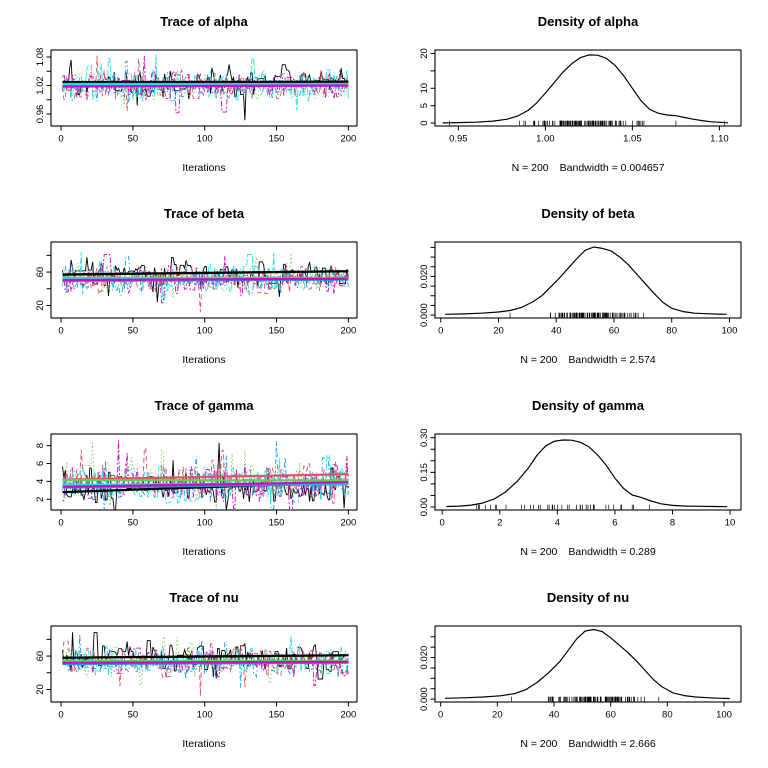  Describe the element at coordinates (730, 523) in the screenshot. I see `x-tick-label: 10` at that location.